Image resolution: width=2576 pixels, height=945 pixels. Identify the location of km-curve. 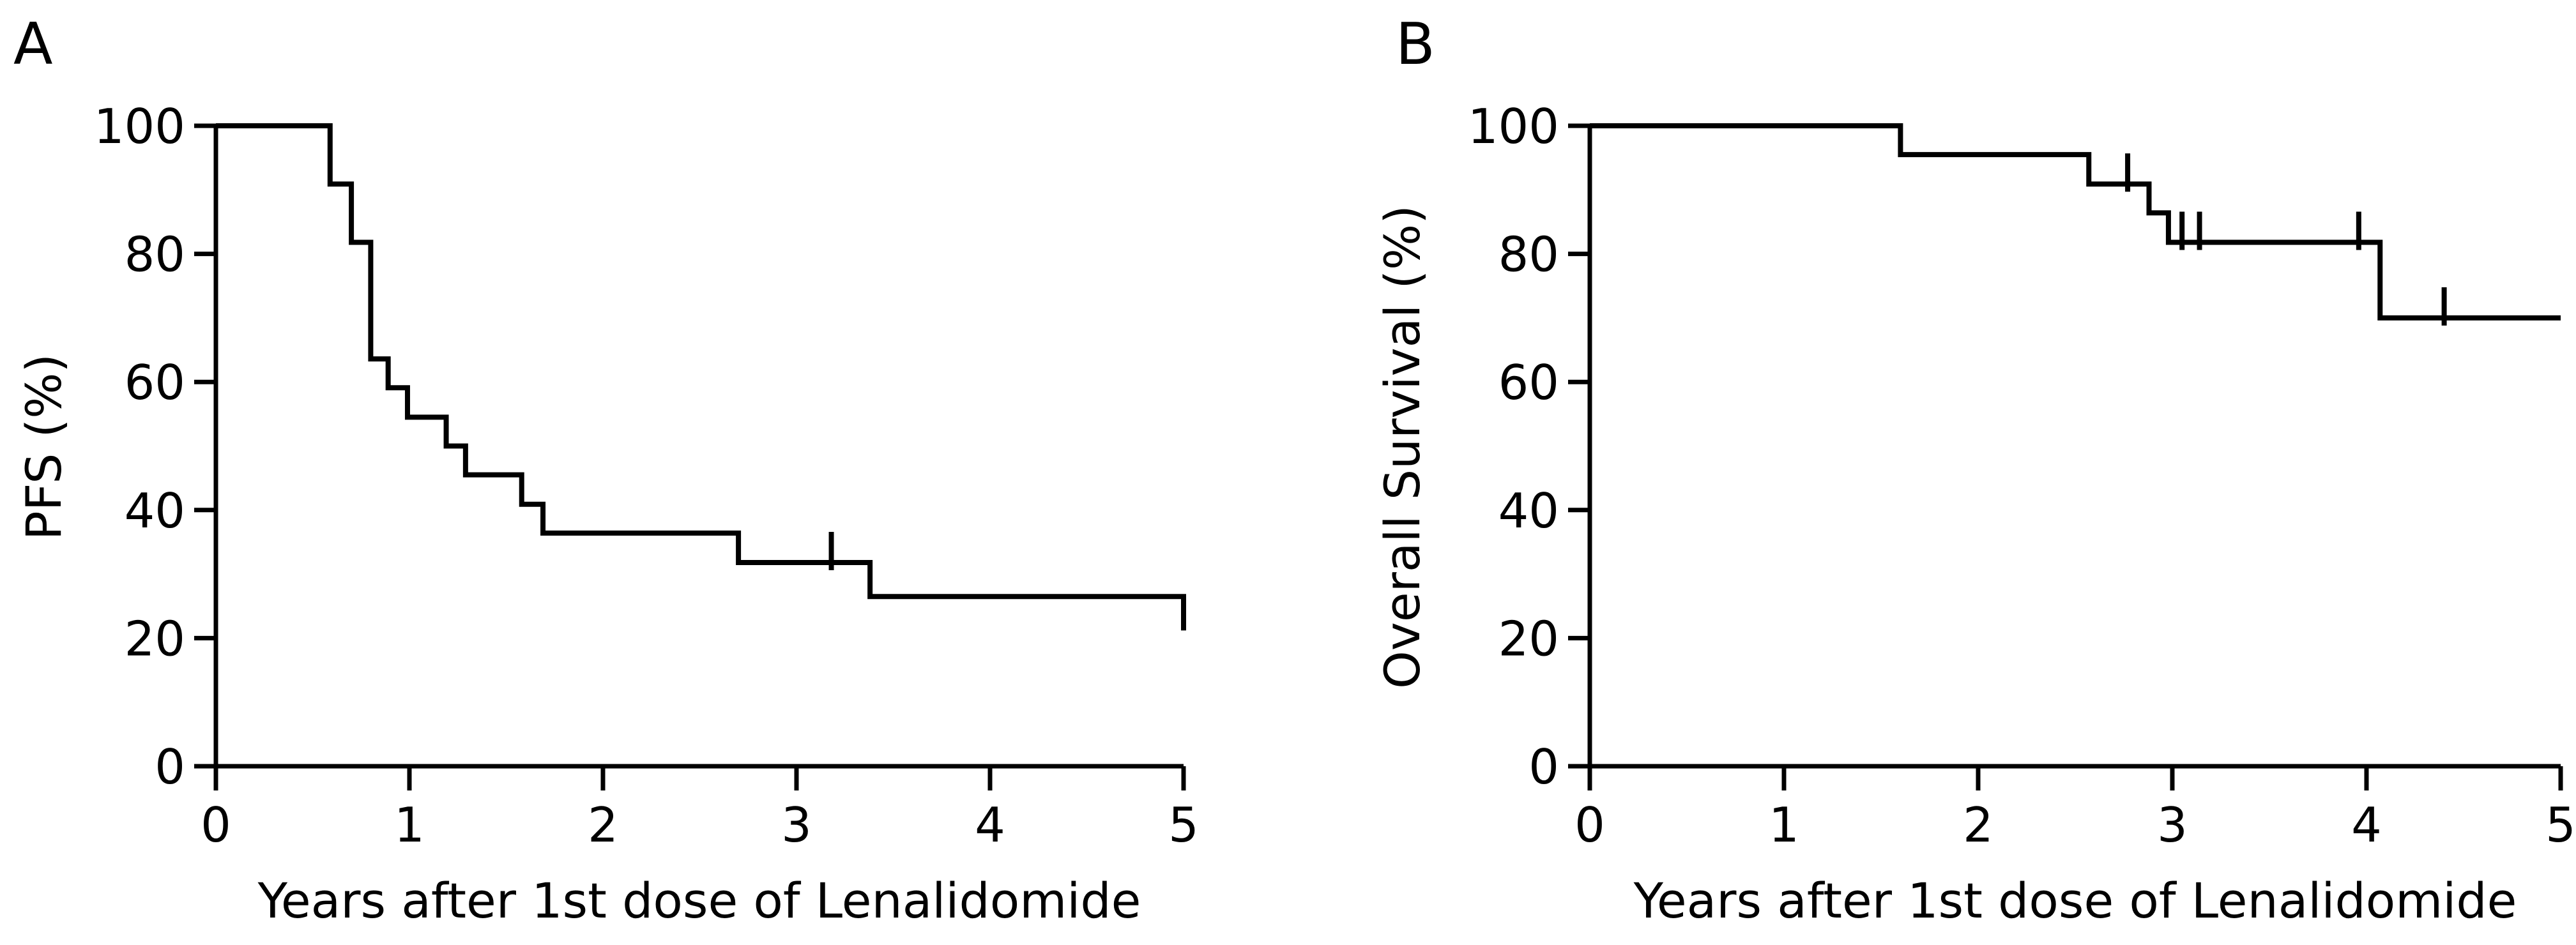
(2075, 222).